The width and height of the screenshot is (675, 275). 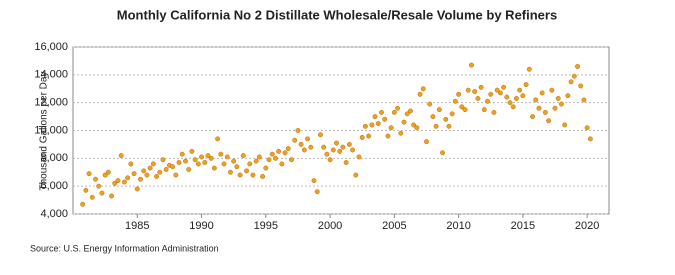 What do you see at coordinates (54, 186) in the screenshot?
I see `y-tick-label: 6,000` at bounding box center [54, 186].